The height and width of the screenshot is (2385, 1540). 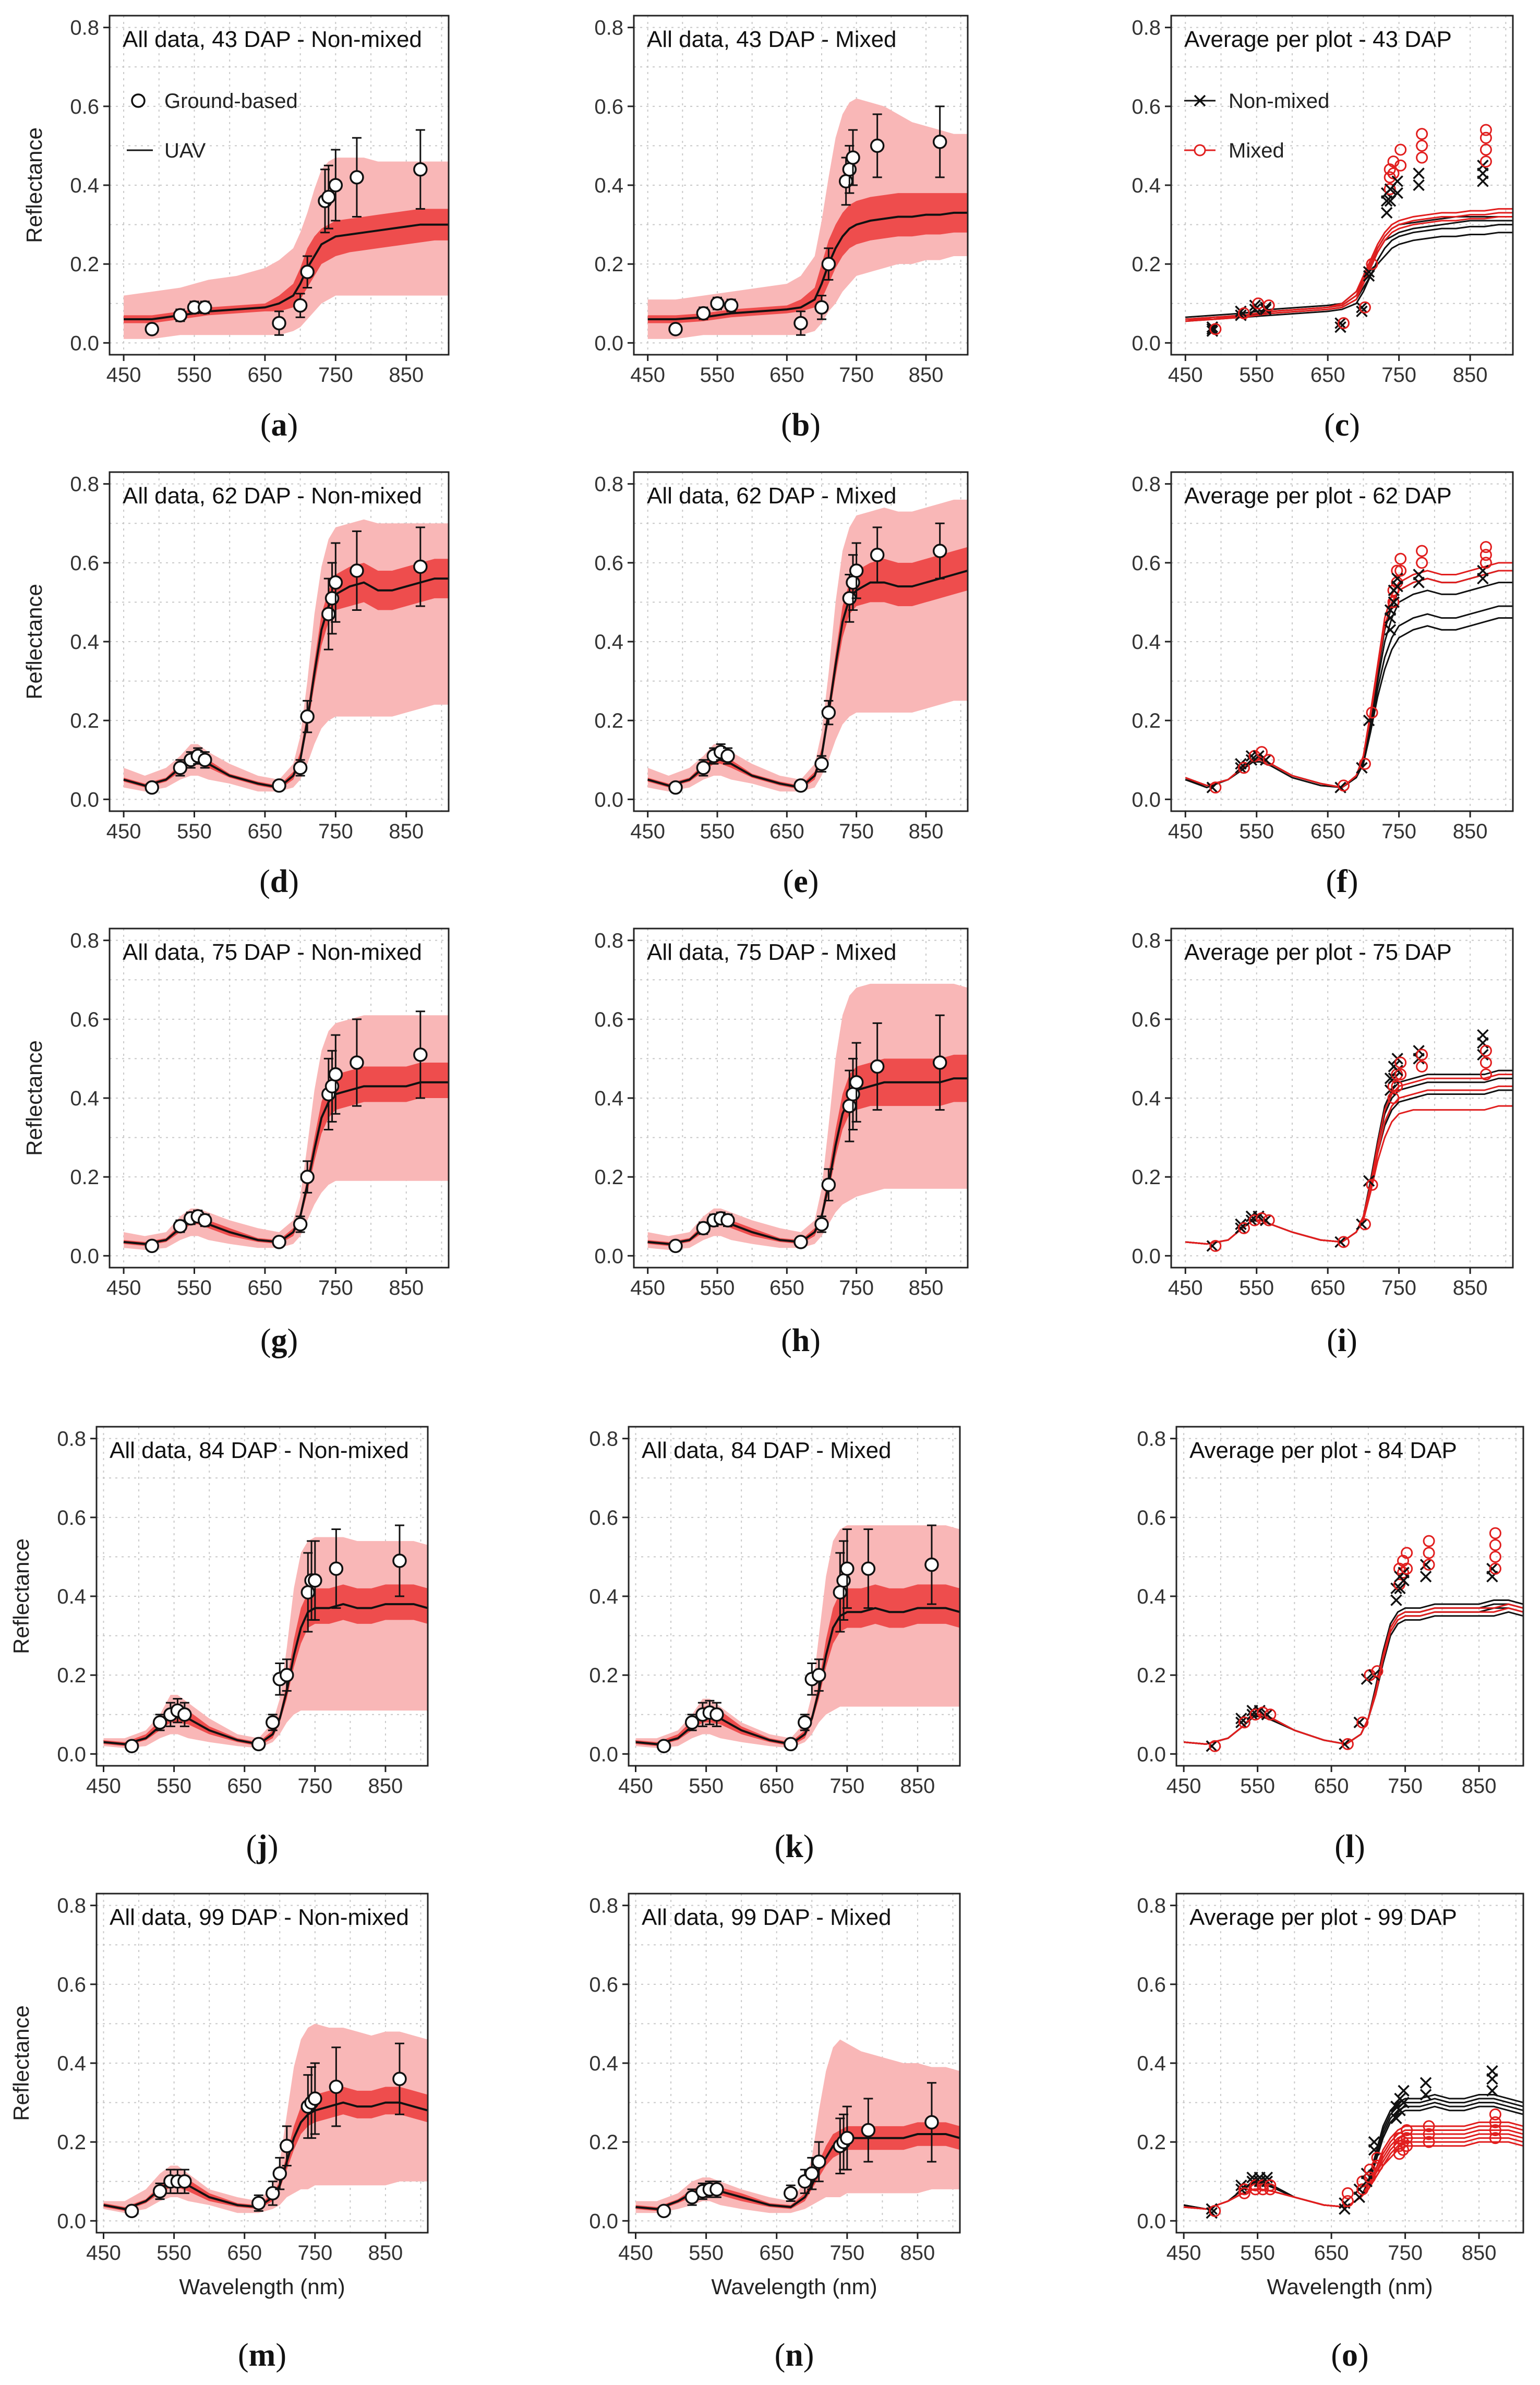 I want to click on panel-letter: (f), so click(x=1342, y=881).